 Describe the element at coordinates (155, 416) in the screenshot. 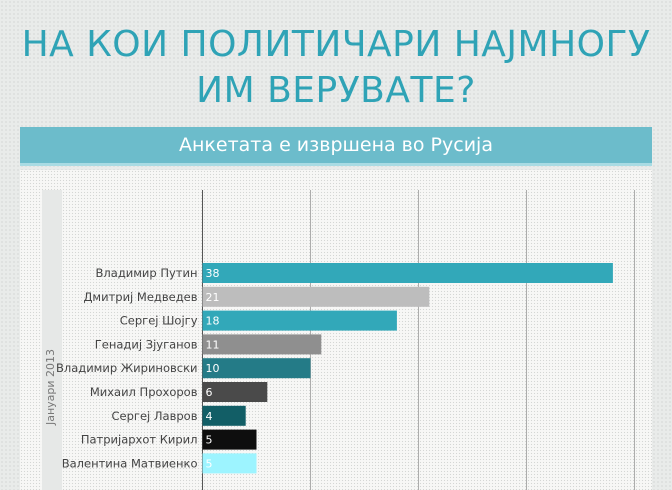

I see `category-label: Сергеј Лавров` at that location.